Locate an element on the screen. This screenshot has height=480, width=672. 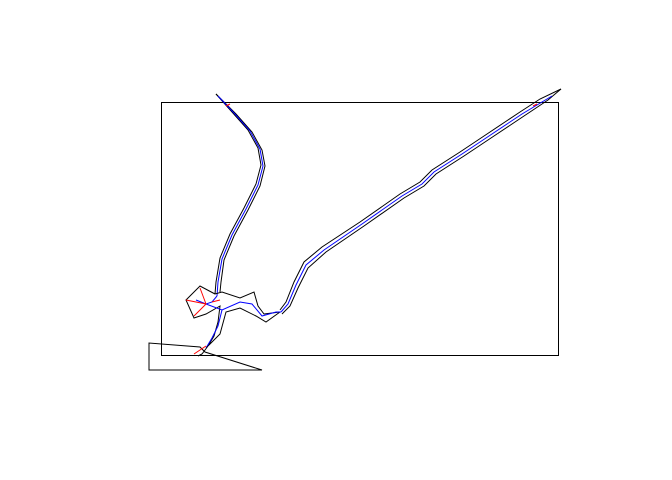
junction-centerline-a is located at coordinates (242, 306).